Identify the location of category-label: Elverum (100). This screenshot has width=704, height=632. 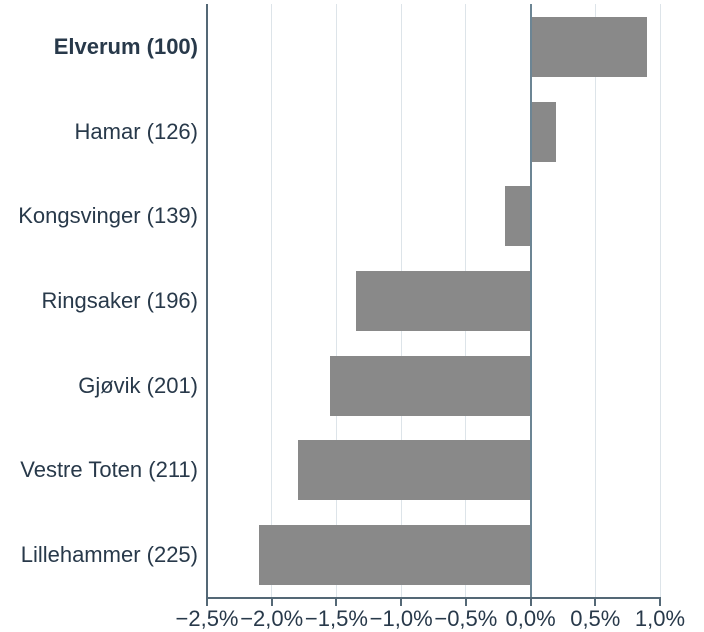
(125, 47).